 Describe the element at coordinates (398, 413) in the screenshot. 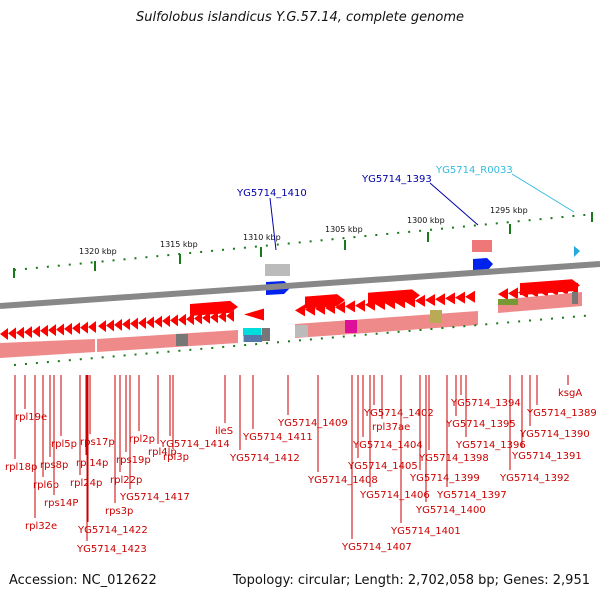

I see `gene-label: YG5714_1402` at that location.